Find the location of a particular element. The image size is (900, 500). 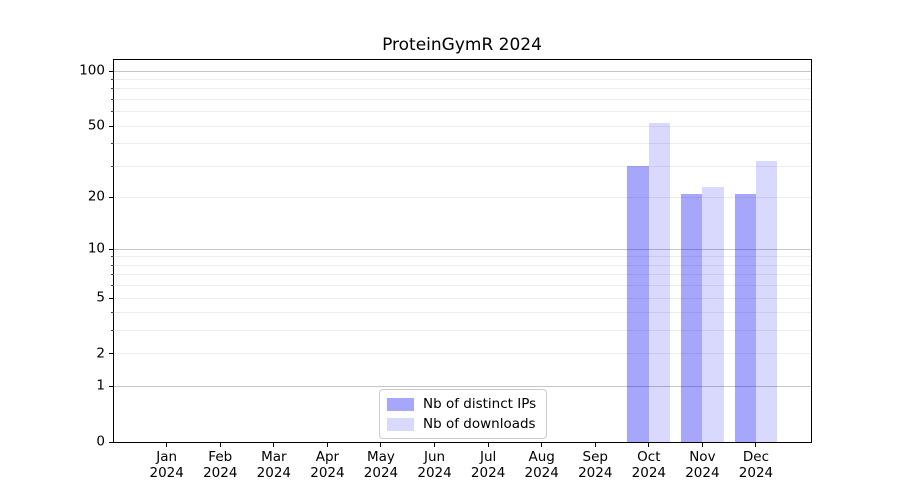

y-tick-label: 50 is located at coordinates (96, 125).